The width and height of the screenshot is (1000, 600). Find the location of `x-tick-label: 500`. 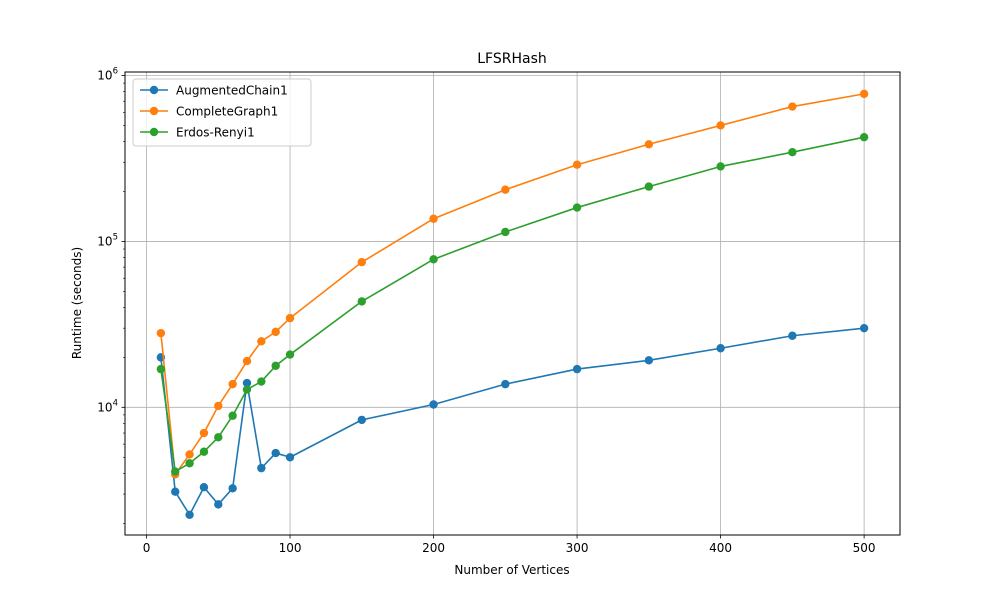

x-tick-label: 500 is located at coordinates (864, 548).